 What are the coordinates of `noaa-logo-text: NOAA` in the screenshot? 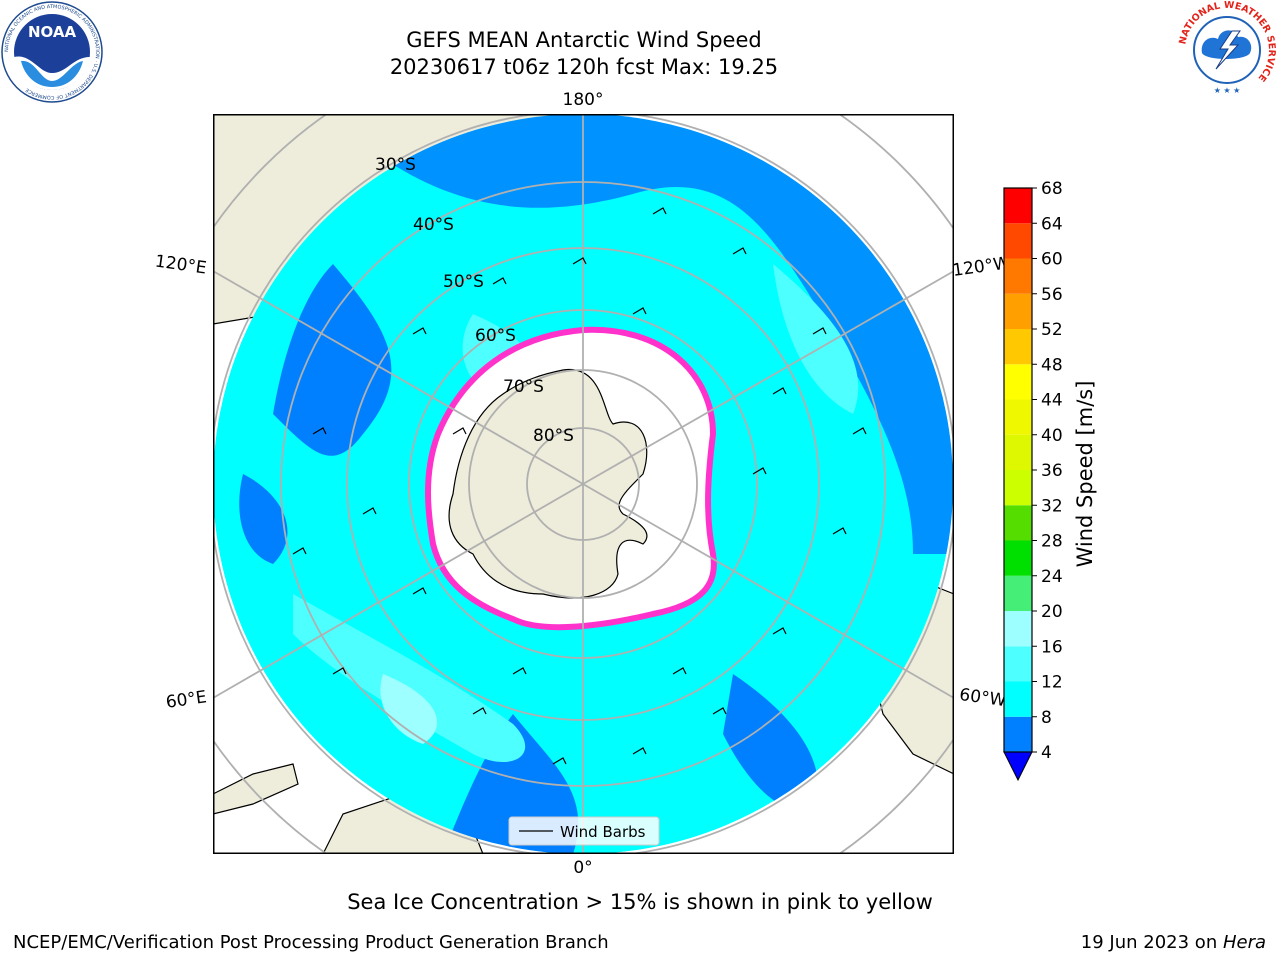 It's located at (52, 32).